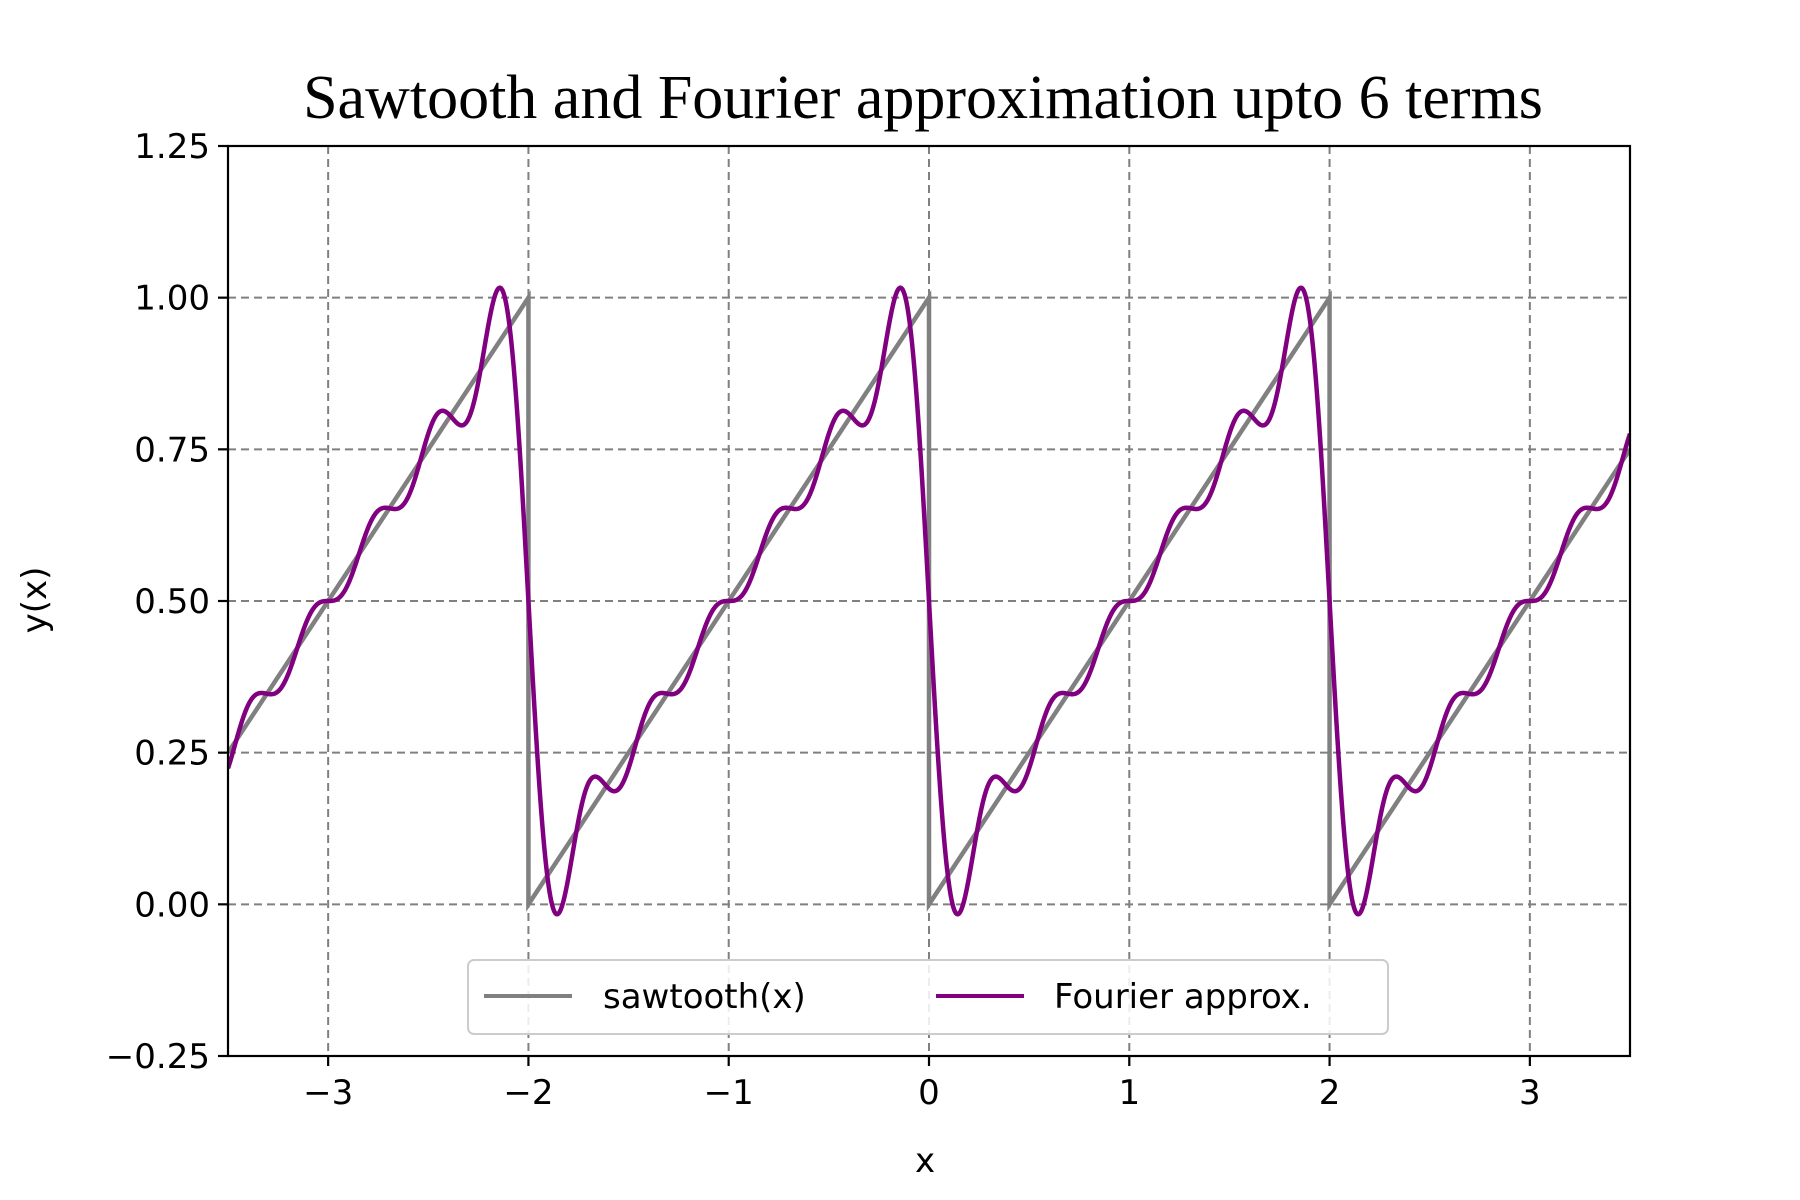  Describe the element at coordinates (704, 997) in the screenshot. I see `legend-label-sawtooth: sawtooth(x)` at that location.